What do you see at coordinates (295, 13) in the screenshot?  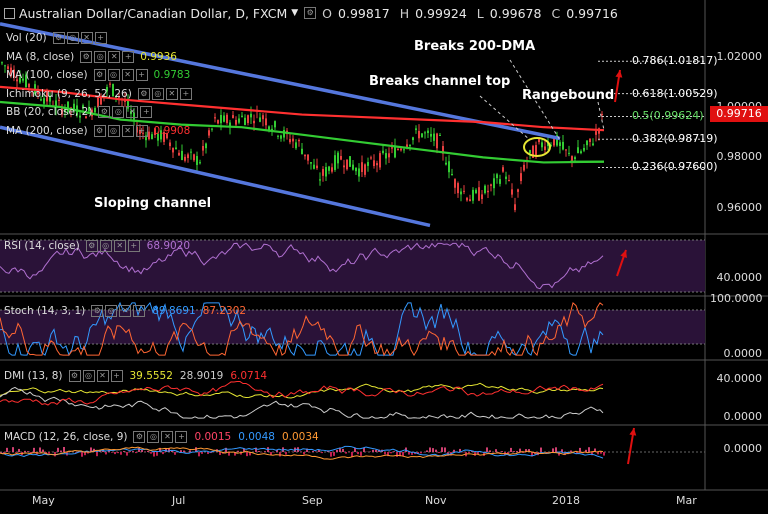 I see `chevron-down-icon: ▼` at bounding box center [295, 13].